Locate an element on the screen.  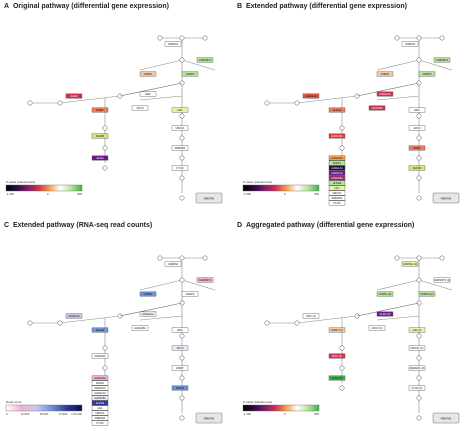
legend-C: Read count 0 12,500 25,000 37,500 ≥ 50,000 is located at coordinates (43, 408).